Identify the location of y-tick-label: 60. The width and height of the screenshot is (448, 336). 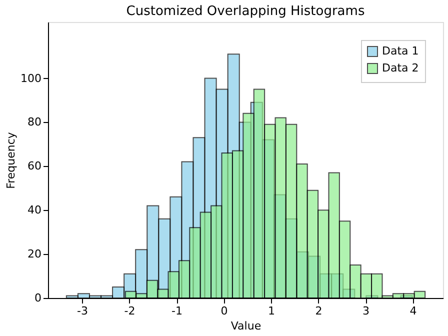
(35, 166).